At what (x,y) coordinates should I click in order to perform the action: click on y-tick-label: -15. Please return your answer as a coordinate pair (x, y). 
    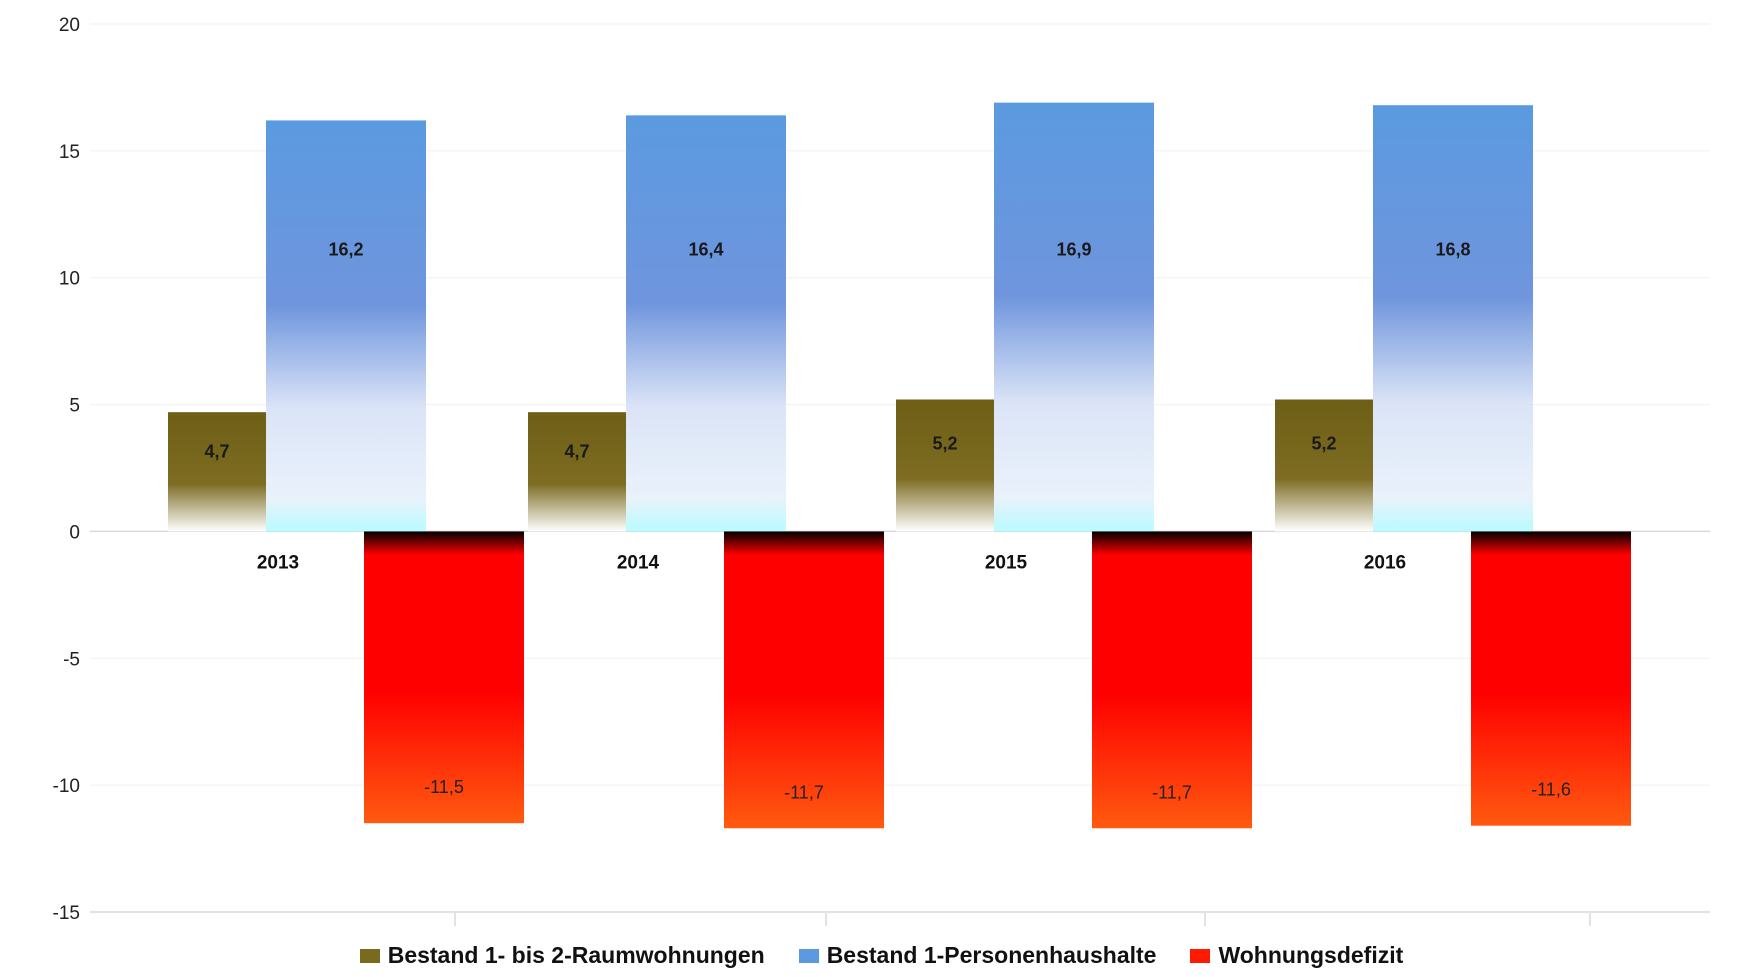
    Looking at the image, I should click on (66, 913).